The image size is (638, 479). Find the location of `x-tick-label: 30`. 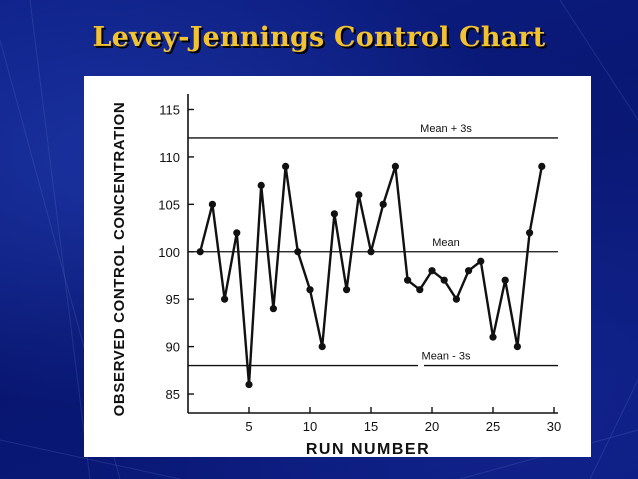

x-tick-label: 30 is located at coordinates (554, 426).